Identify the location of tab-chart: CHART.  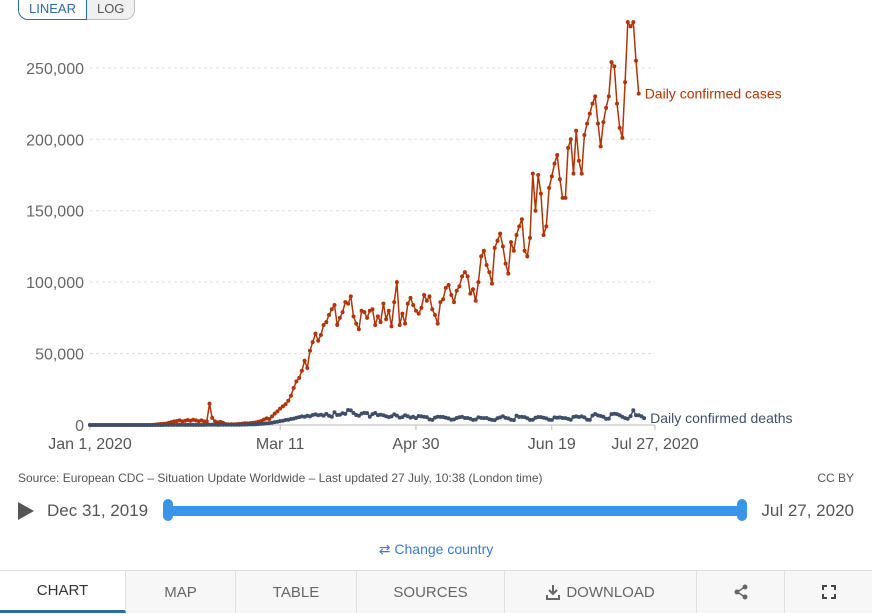
(63, 592).